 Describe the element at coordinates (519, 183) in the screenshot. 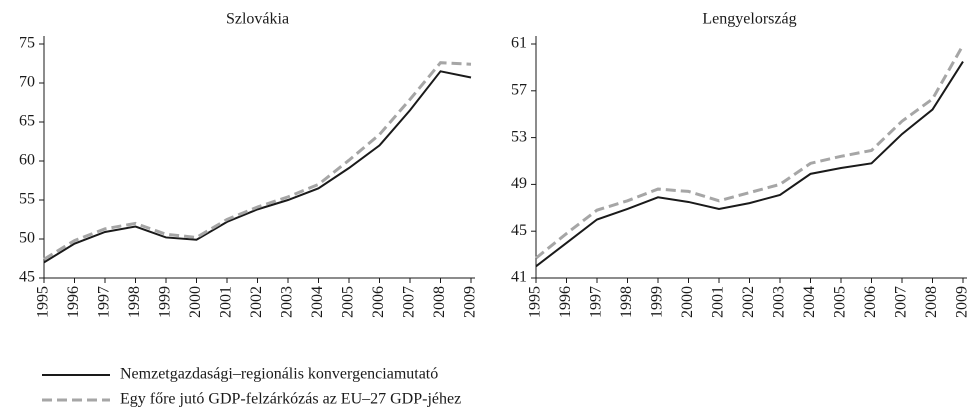

I see `y-tick-label: 49` at that location.